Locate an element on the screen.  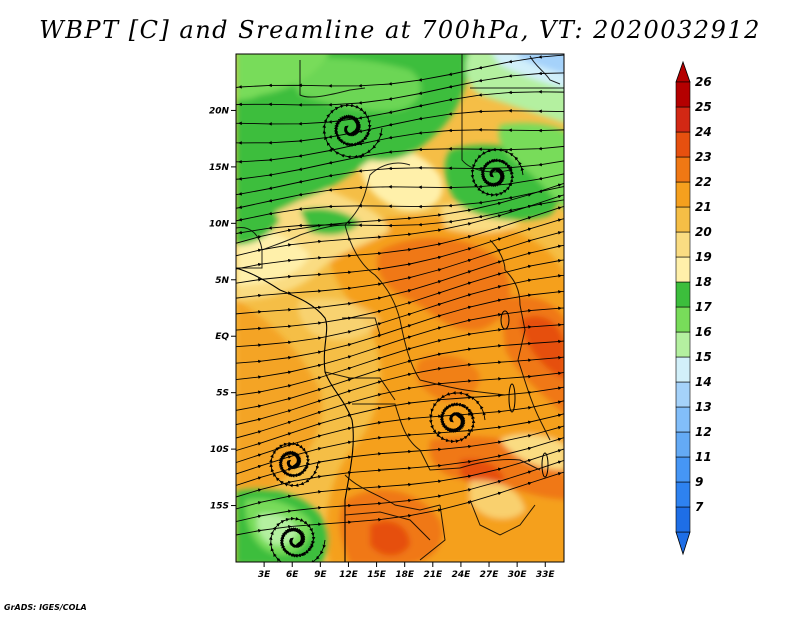
lon-label: 27E is located at coordinates (490, 575).